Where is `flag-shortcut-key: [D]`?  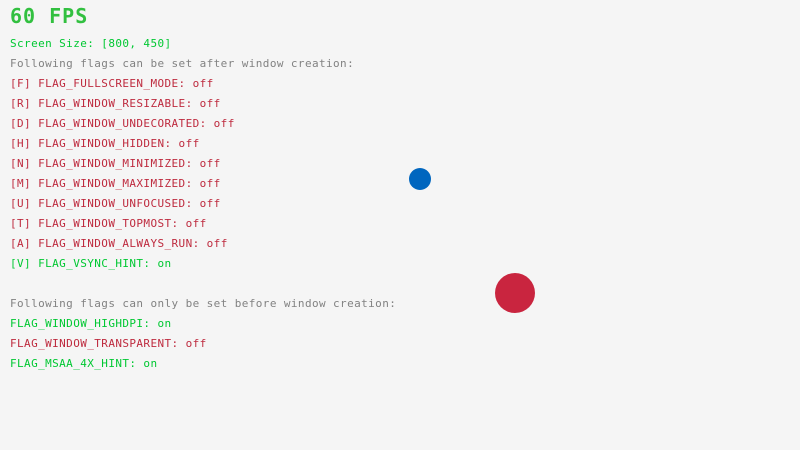
flag-shortcut-key: [D] is located at coordinates (24, 123).